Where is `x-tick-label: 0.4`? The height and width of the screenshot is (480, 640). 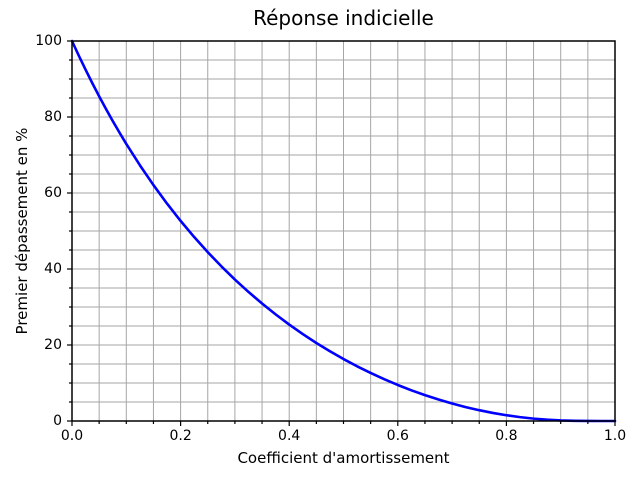
x-tick-label: 0.4 is located at coordinates (289, 436).